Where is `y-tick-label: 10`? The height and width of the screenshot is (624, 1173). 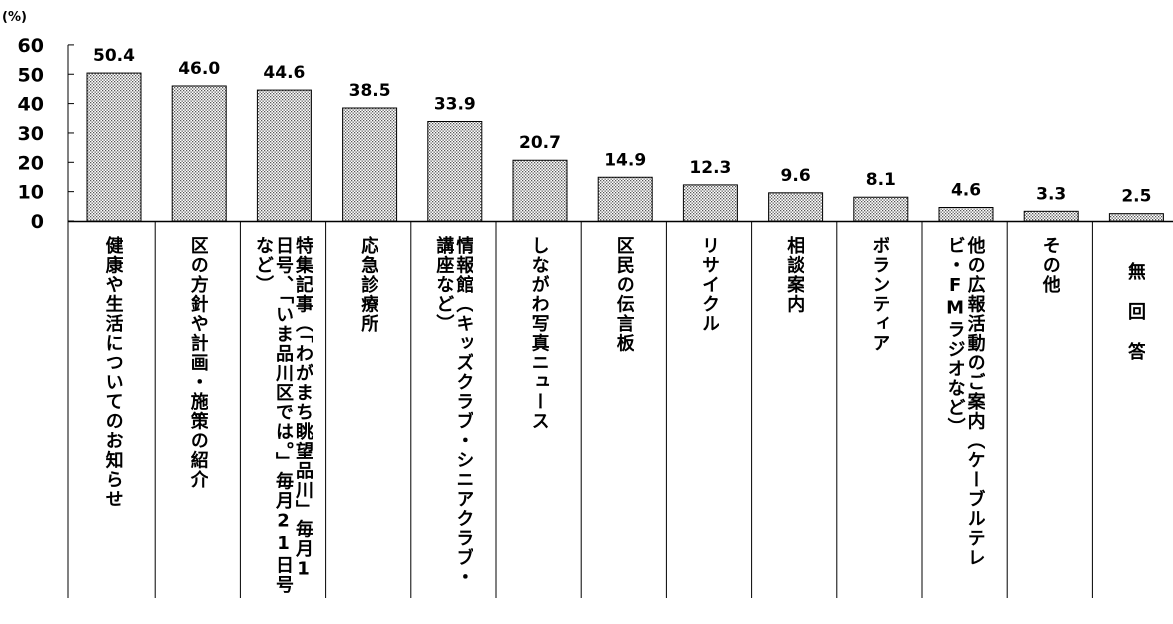
y-tick-label: 10 is located at coordinates (31, 193).